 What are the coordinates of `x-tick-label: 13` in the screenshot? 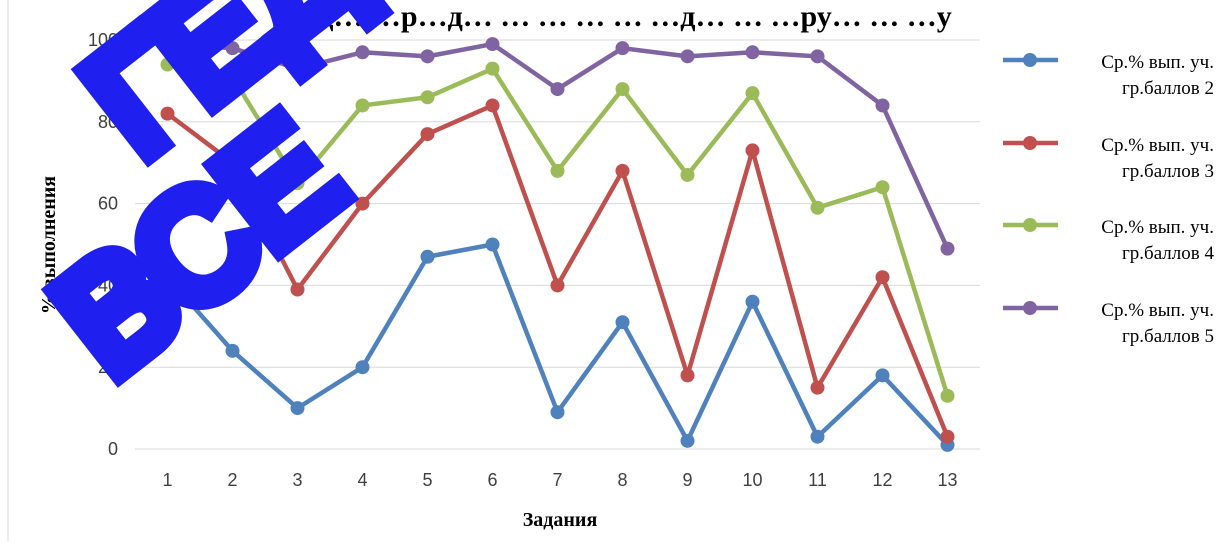 It's located at (947, 480).